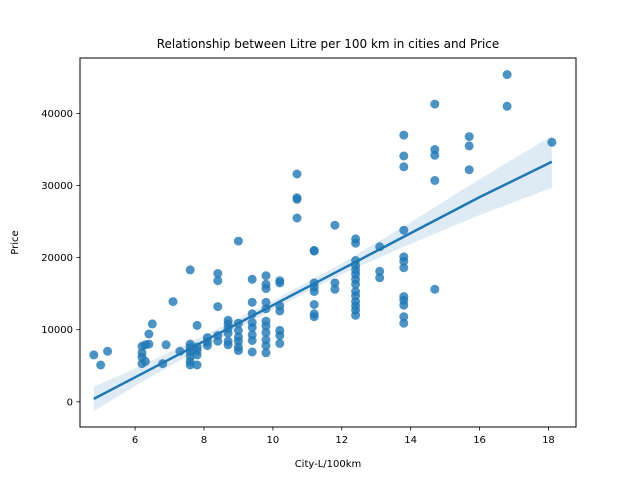 Image resolution: width=640 pixels, height=480 pixels. I want to click on y-tick-label: 30000, so click(57, 186).